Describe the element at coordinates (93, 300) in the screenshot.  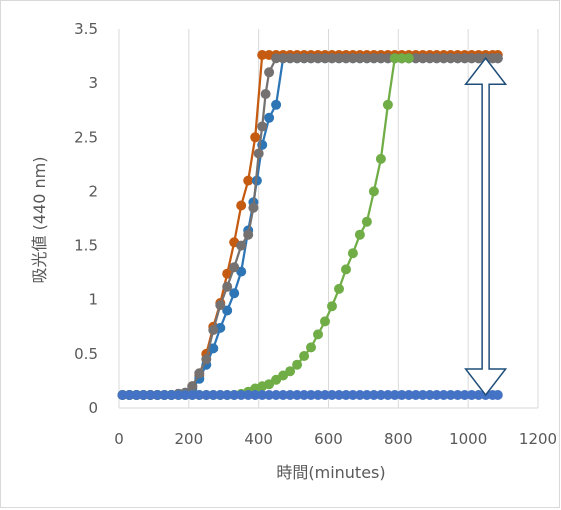
I see `y-tick-label: 1` at that location.